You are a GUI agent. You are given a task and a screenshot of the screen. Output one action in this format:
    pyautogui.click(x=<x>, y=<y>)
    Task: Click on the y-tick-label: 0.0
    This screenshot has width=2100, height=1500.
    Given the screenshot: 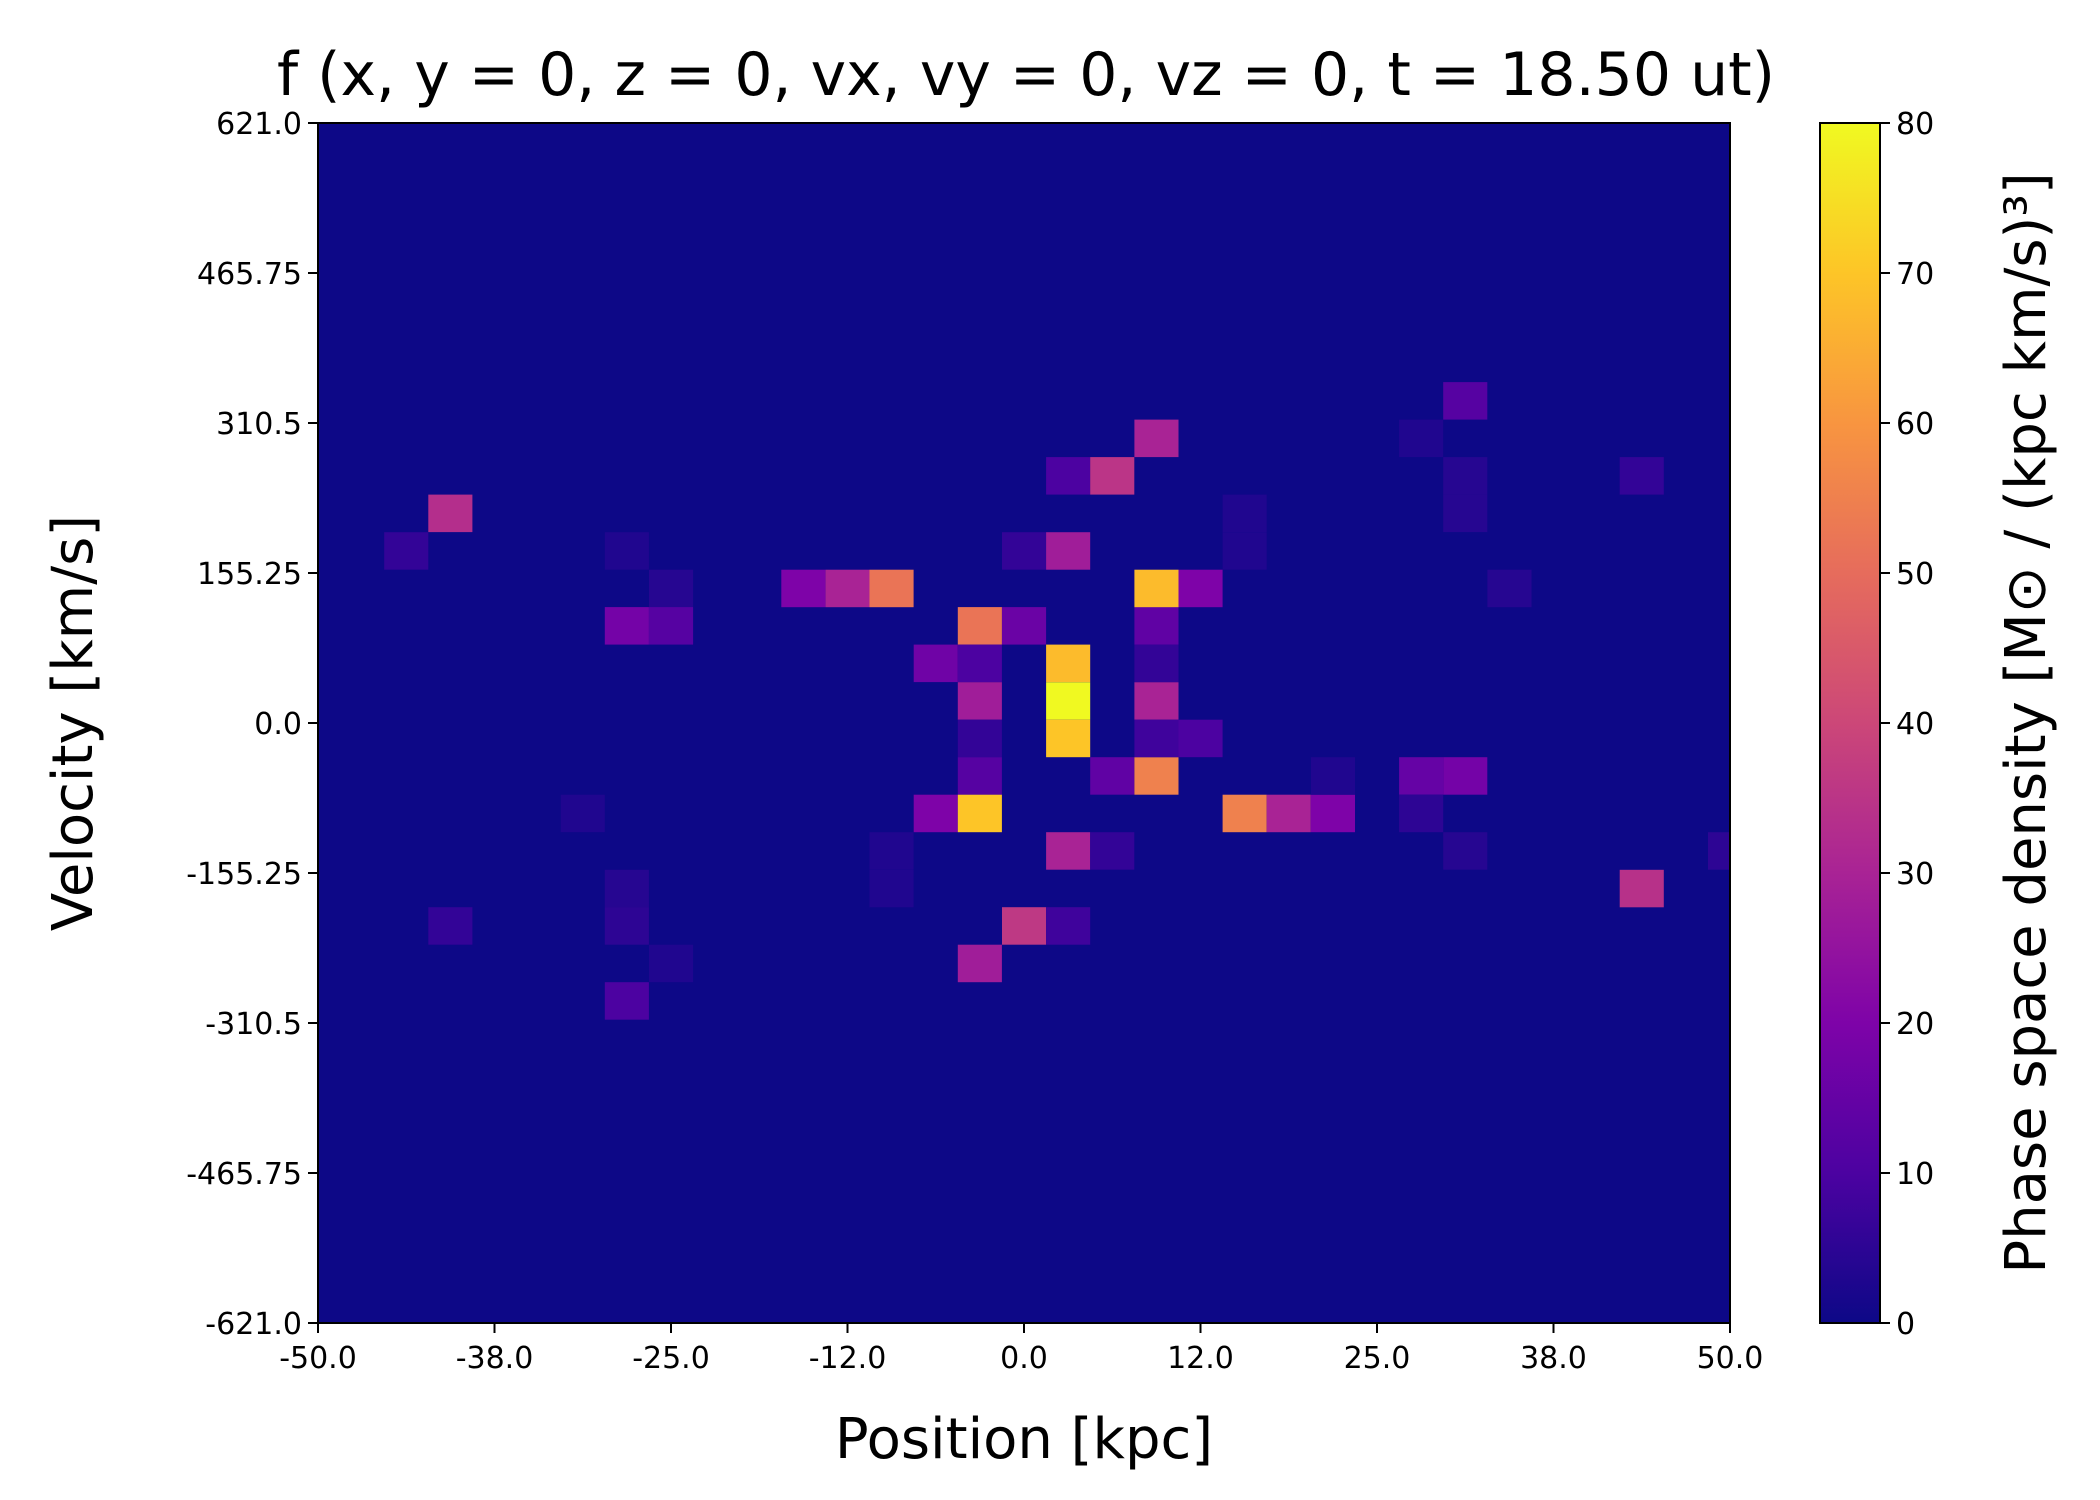 What is the action you would take?
    pyautogui.click(x=278, y=724)
    